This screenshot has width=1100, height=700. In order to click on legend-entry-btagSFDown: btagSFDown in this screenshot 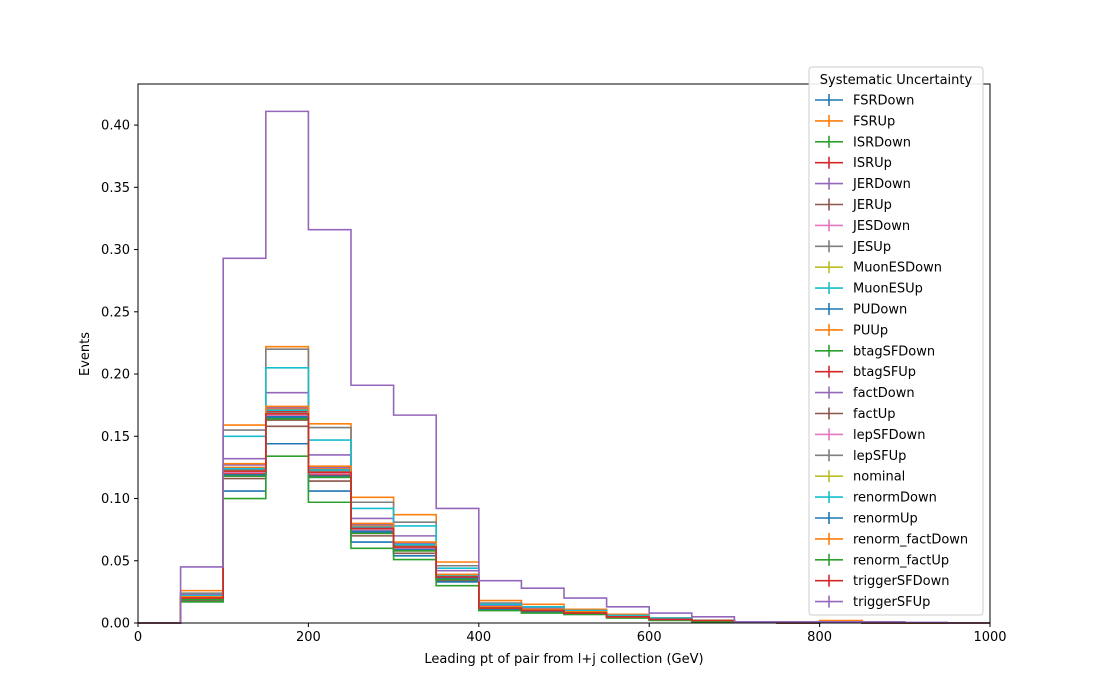, I will do `click(875, 351)`.